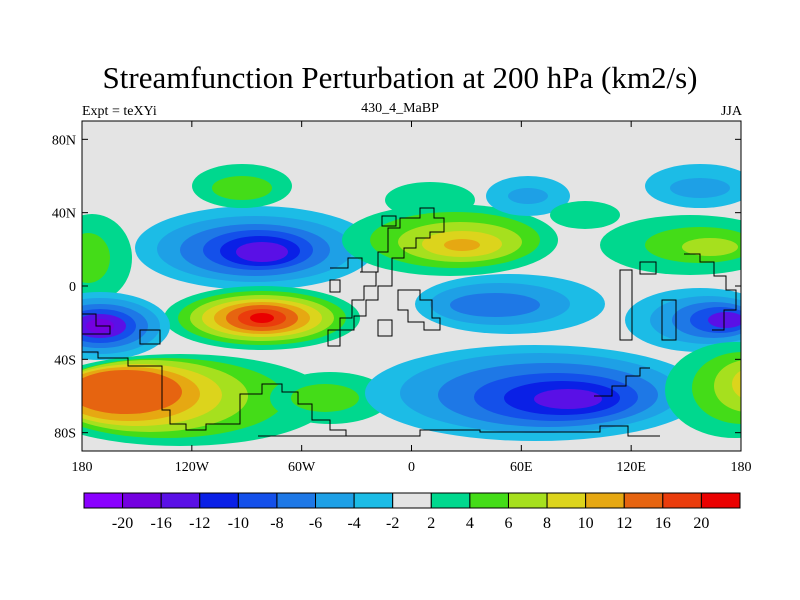  What do you see at coordinates (119, 111) in the screenshot?
I see `experiment-label: Expt = teXYi` at bounding box center [119, 111].